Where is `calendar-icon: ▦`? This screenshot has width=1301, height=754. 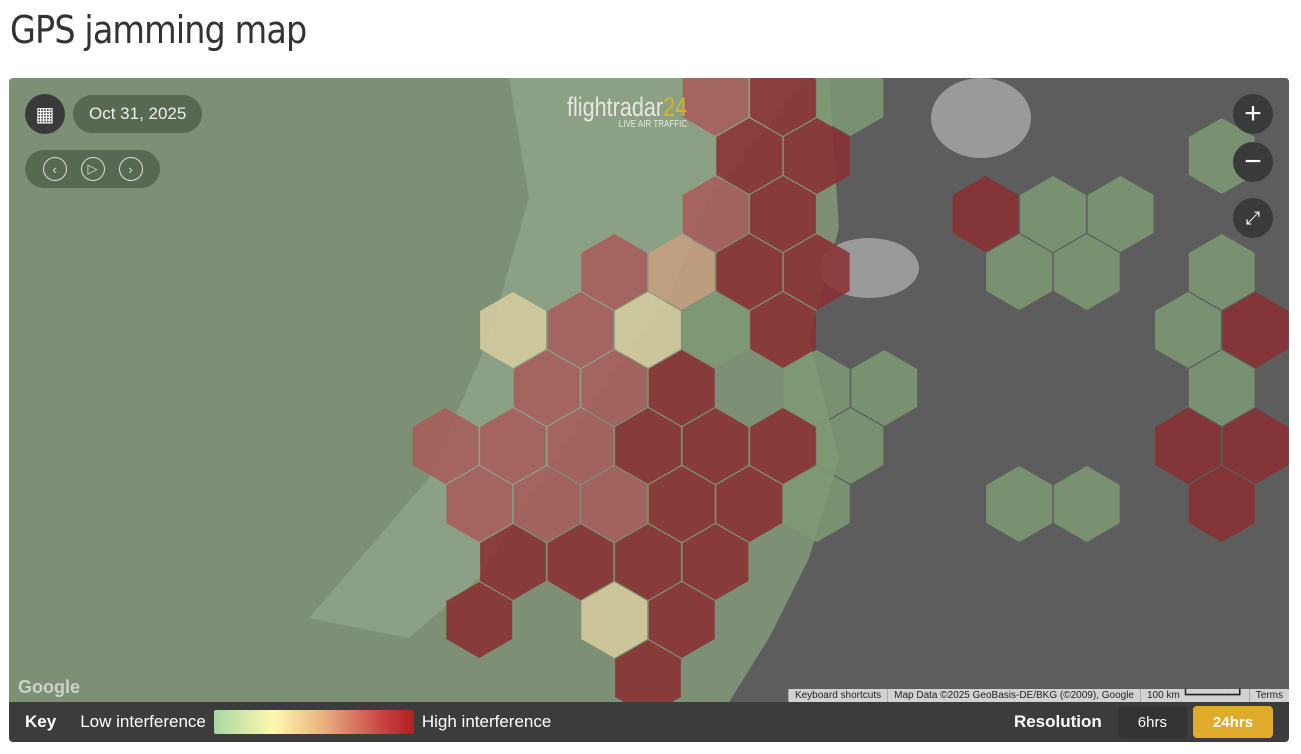
calendar-icon: ▦ is located at coordinates (45, 114).